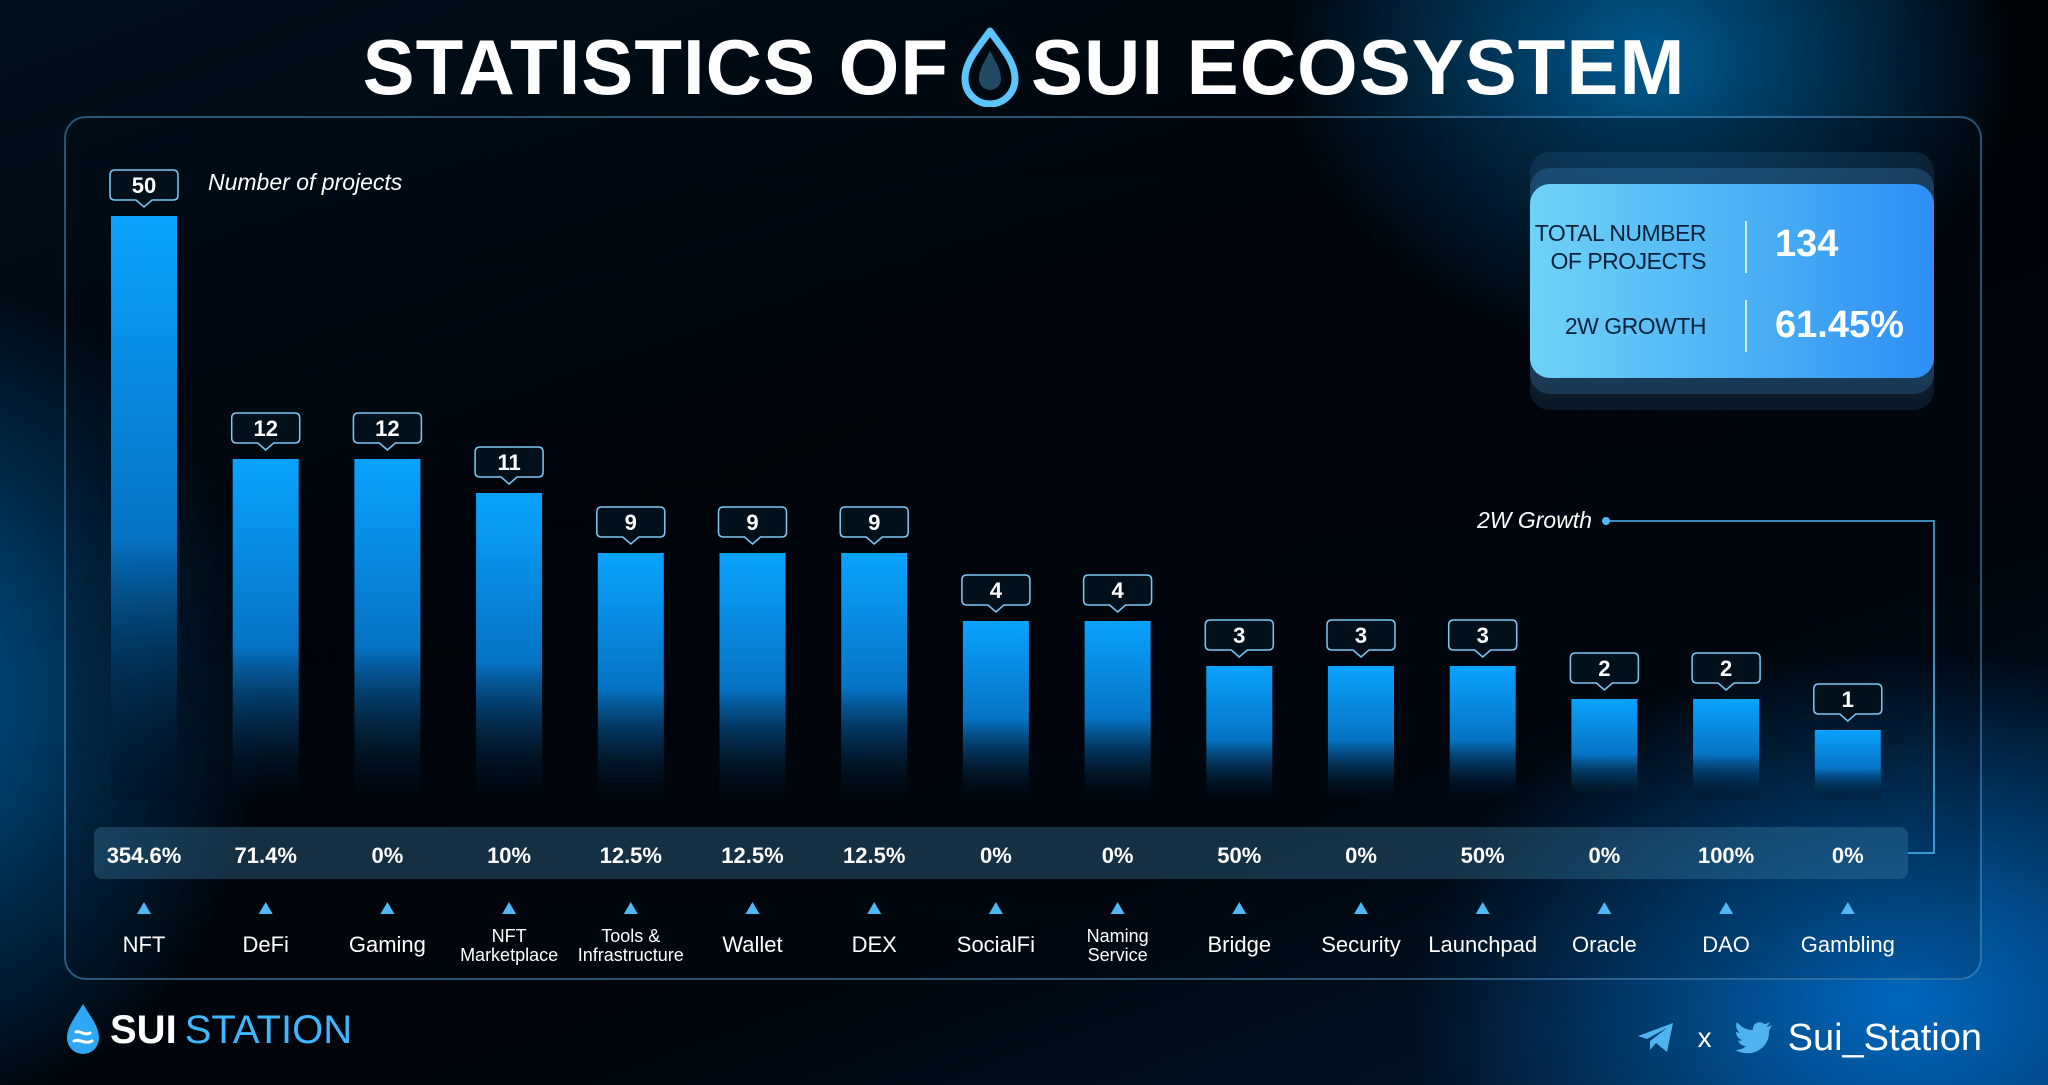 This screenshot has height=1085, width=2048. I want to click on sui-drop-icon, so click(83, 1029).